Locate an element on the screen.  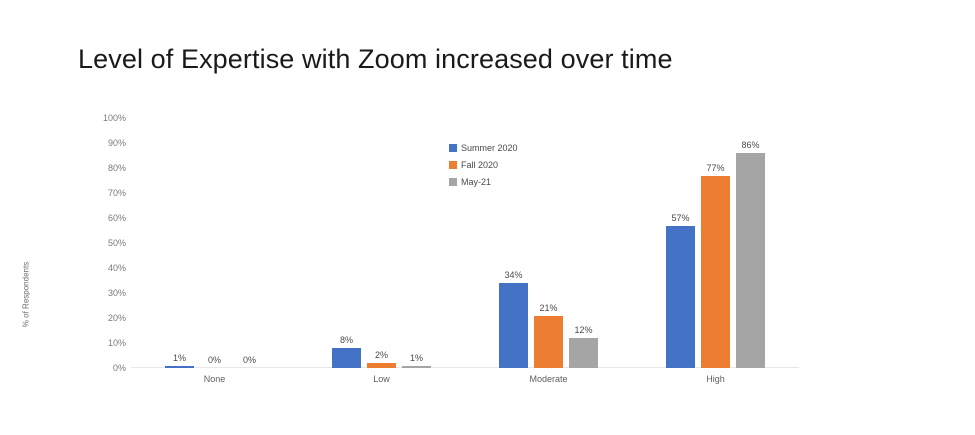
y-axis-tick: 100% is located at coordinates (114, 118).